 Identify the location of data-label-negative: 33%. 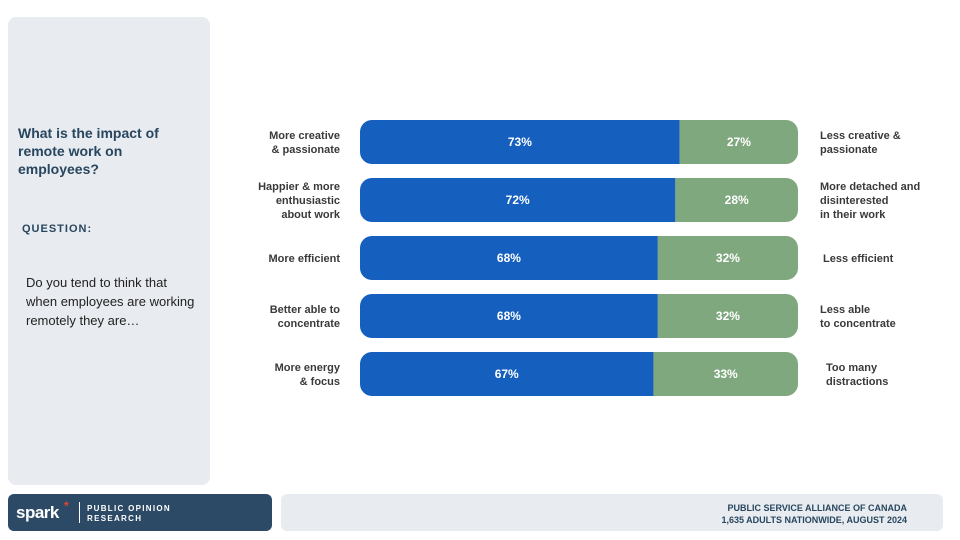
(726, 374).